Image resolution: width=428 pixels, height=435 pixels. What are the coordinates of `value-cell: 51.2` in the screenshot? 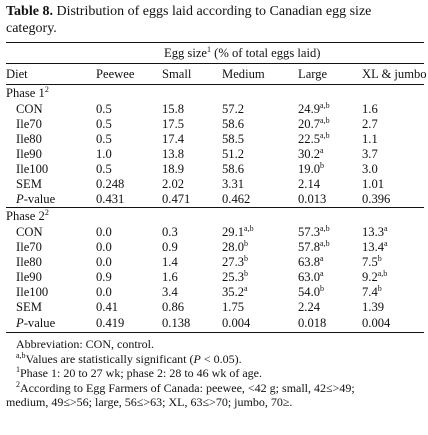 It's located at (254, 154).